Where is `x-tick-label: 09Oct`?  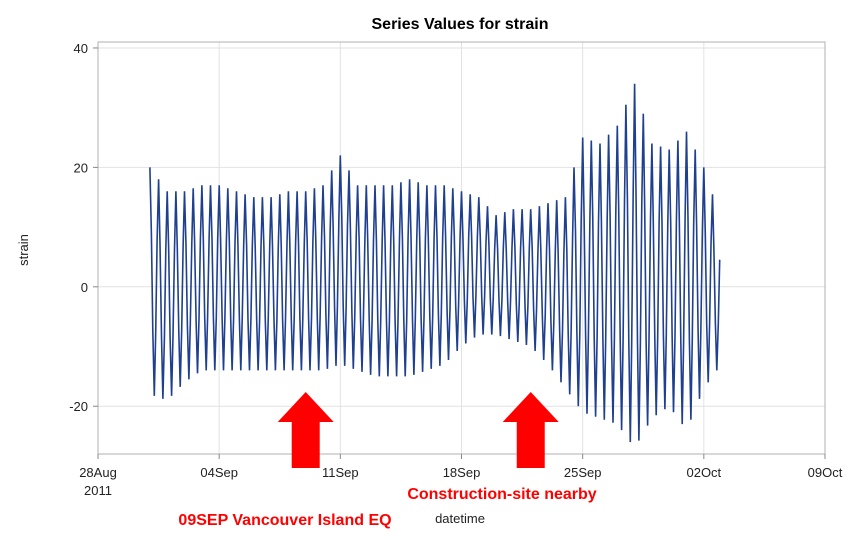
x-tick-label: 09Oct is located at coordinates (825, 472).